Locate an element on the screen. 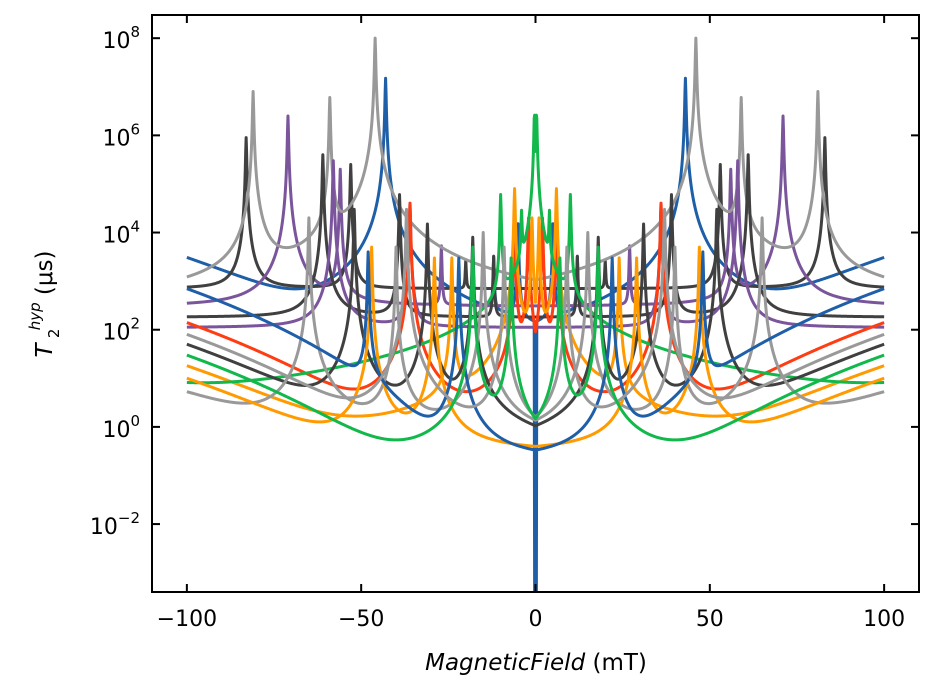  x-tick-label-1: −50 is located at coordinates (361, 619).